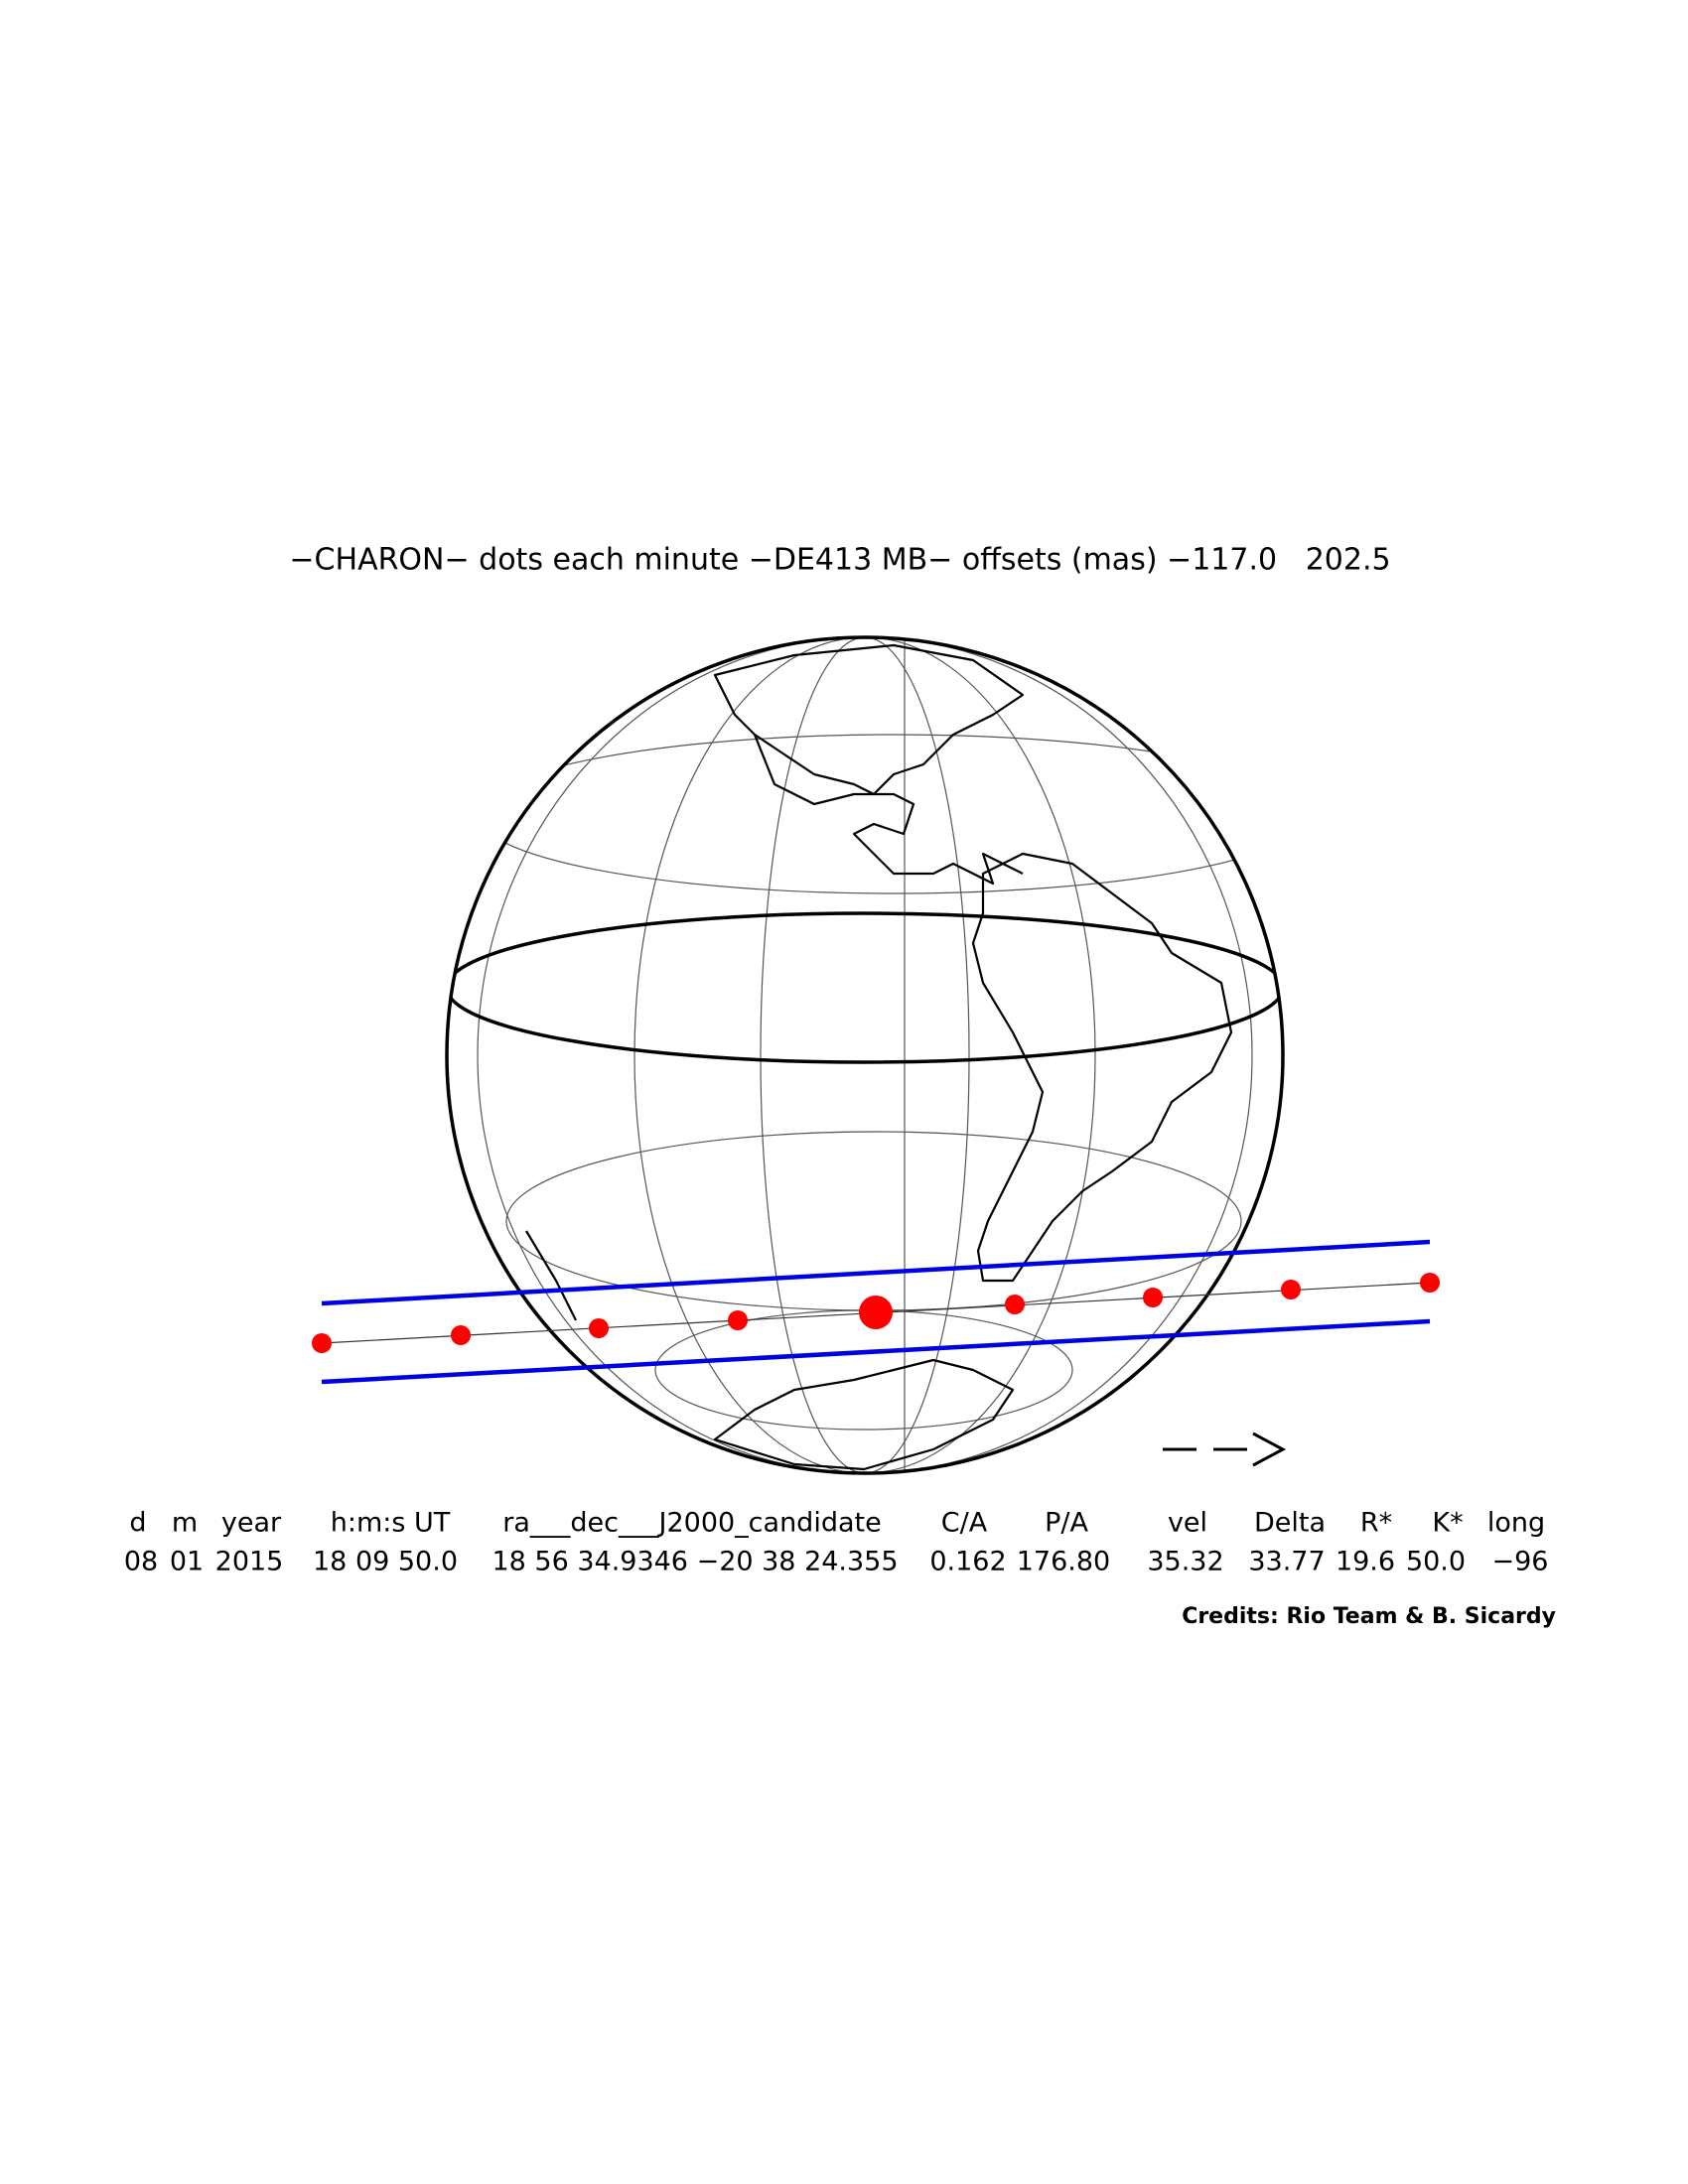  Describe the element at coordinates (391, 1523) in the screenshot. I see `table-header: h:m:s UT` at that location.